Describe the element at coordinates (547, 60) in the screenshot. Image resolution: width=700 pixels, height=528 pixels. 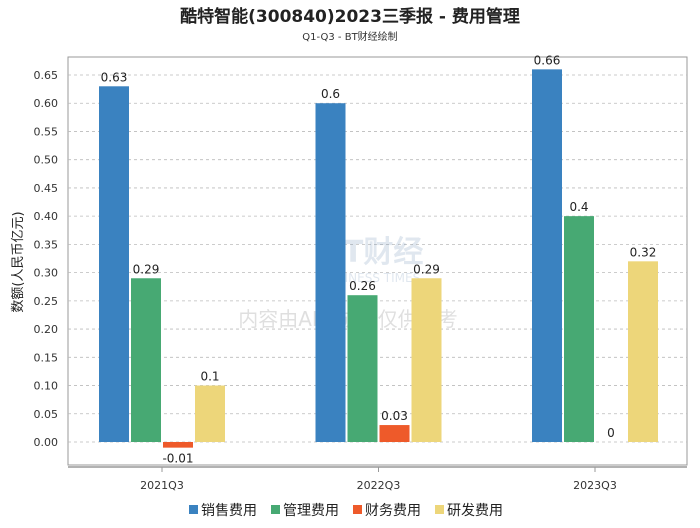
I see `data-label: 0.66` at that location.